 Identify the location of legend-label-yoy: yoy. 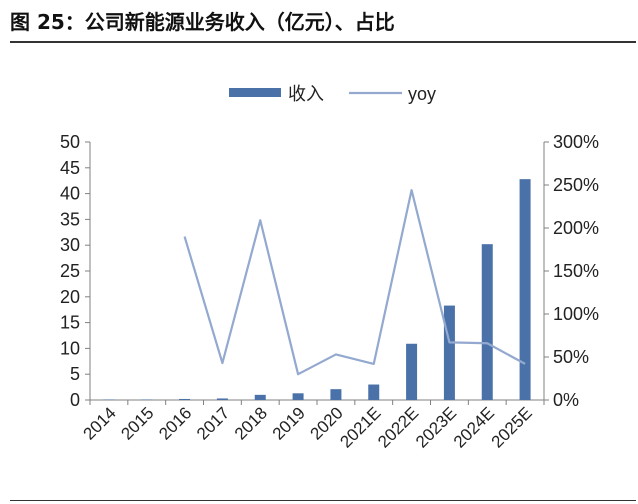
(422, 94).